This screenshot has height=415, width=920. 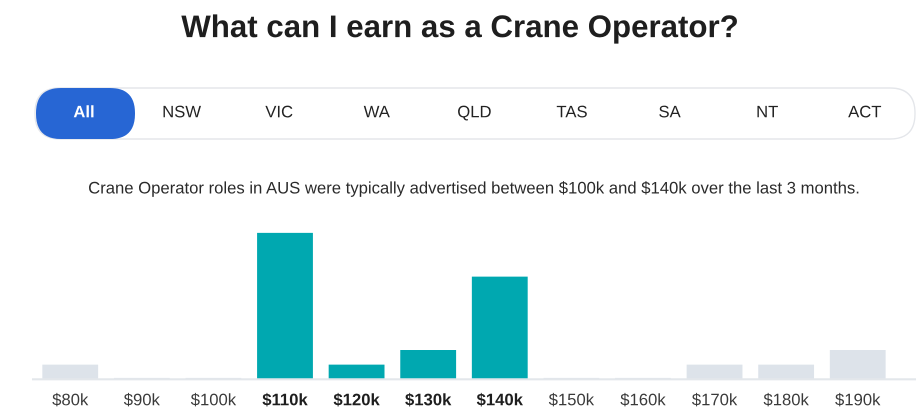 I want to click on x-tick-label: $120k, so click(x=357, y=399).